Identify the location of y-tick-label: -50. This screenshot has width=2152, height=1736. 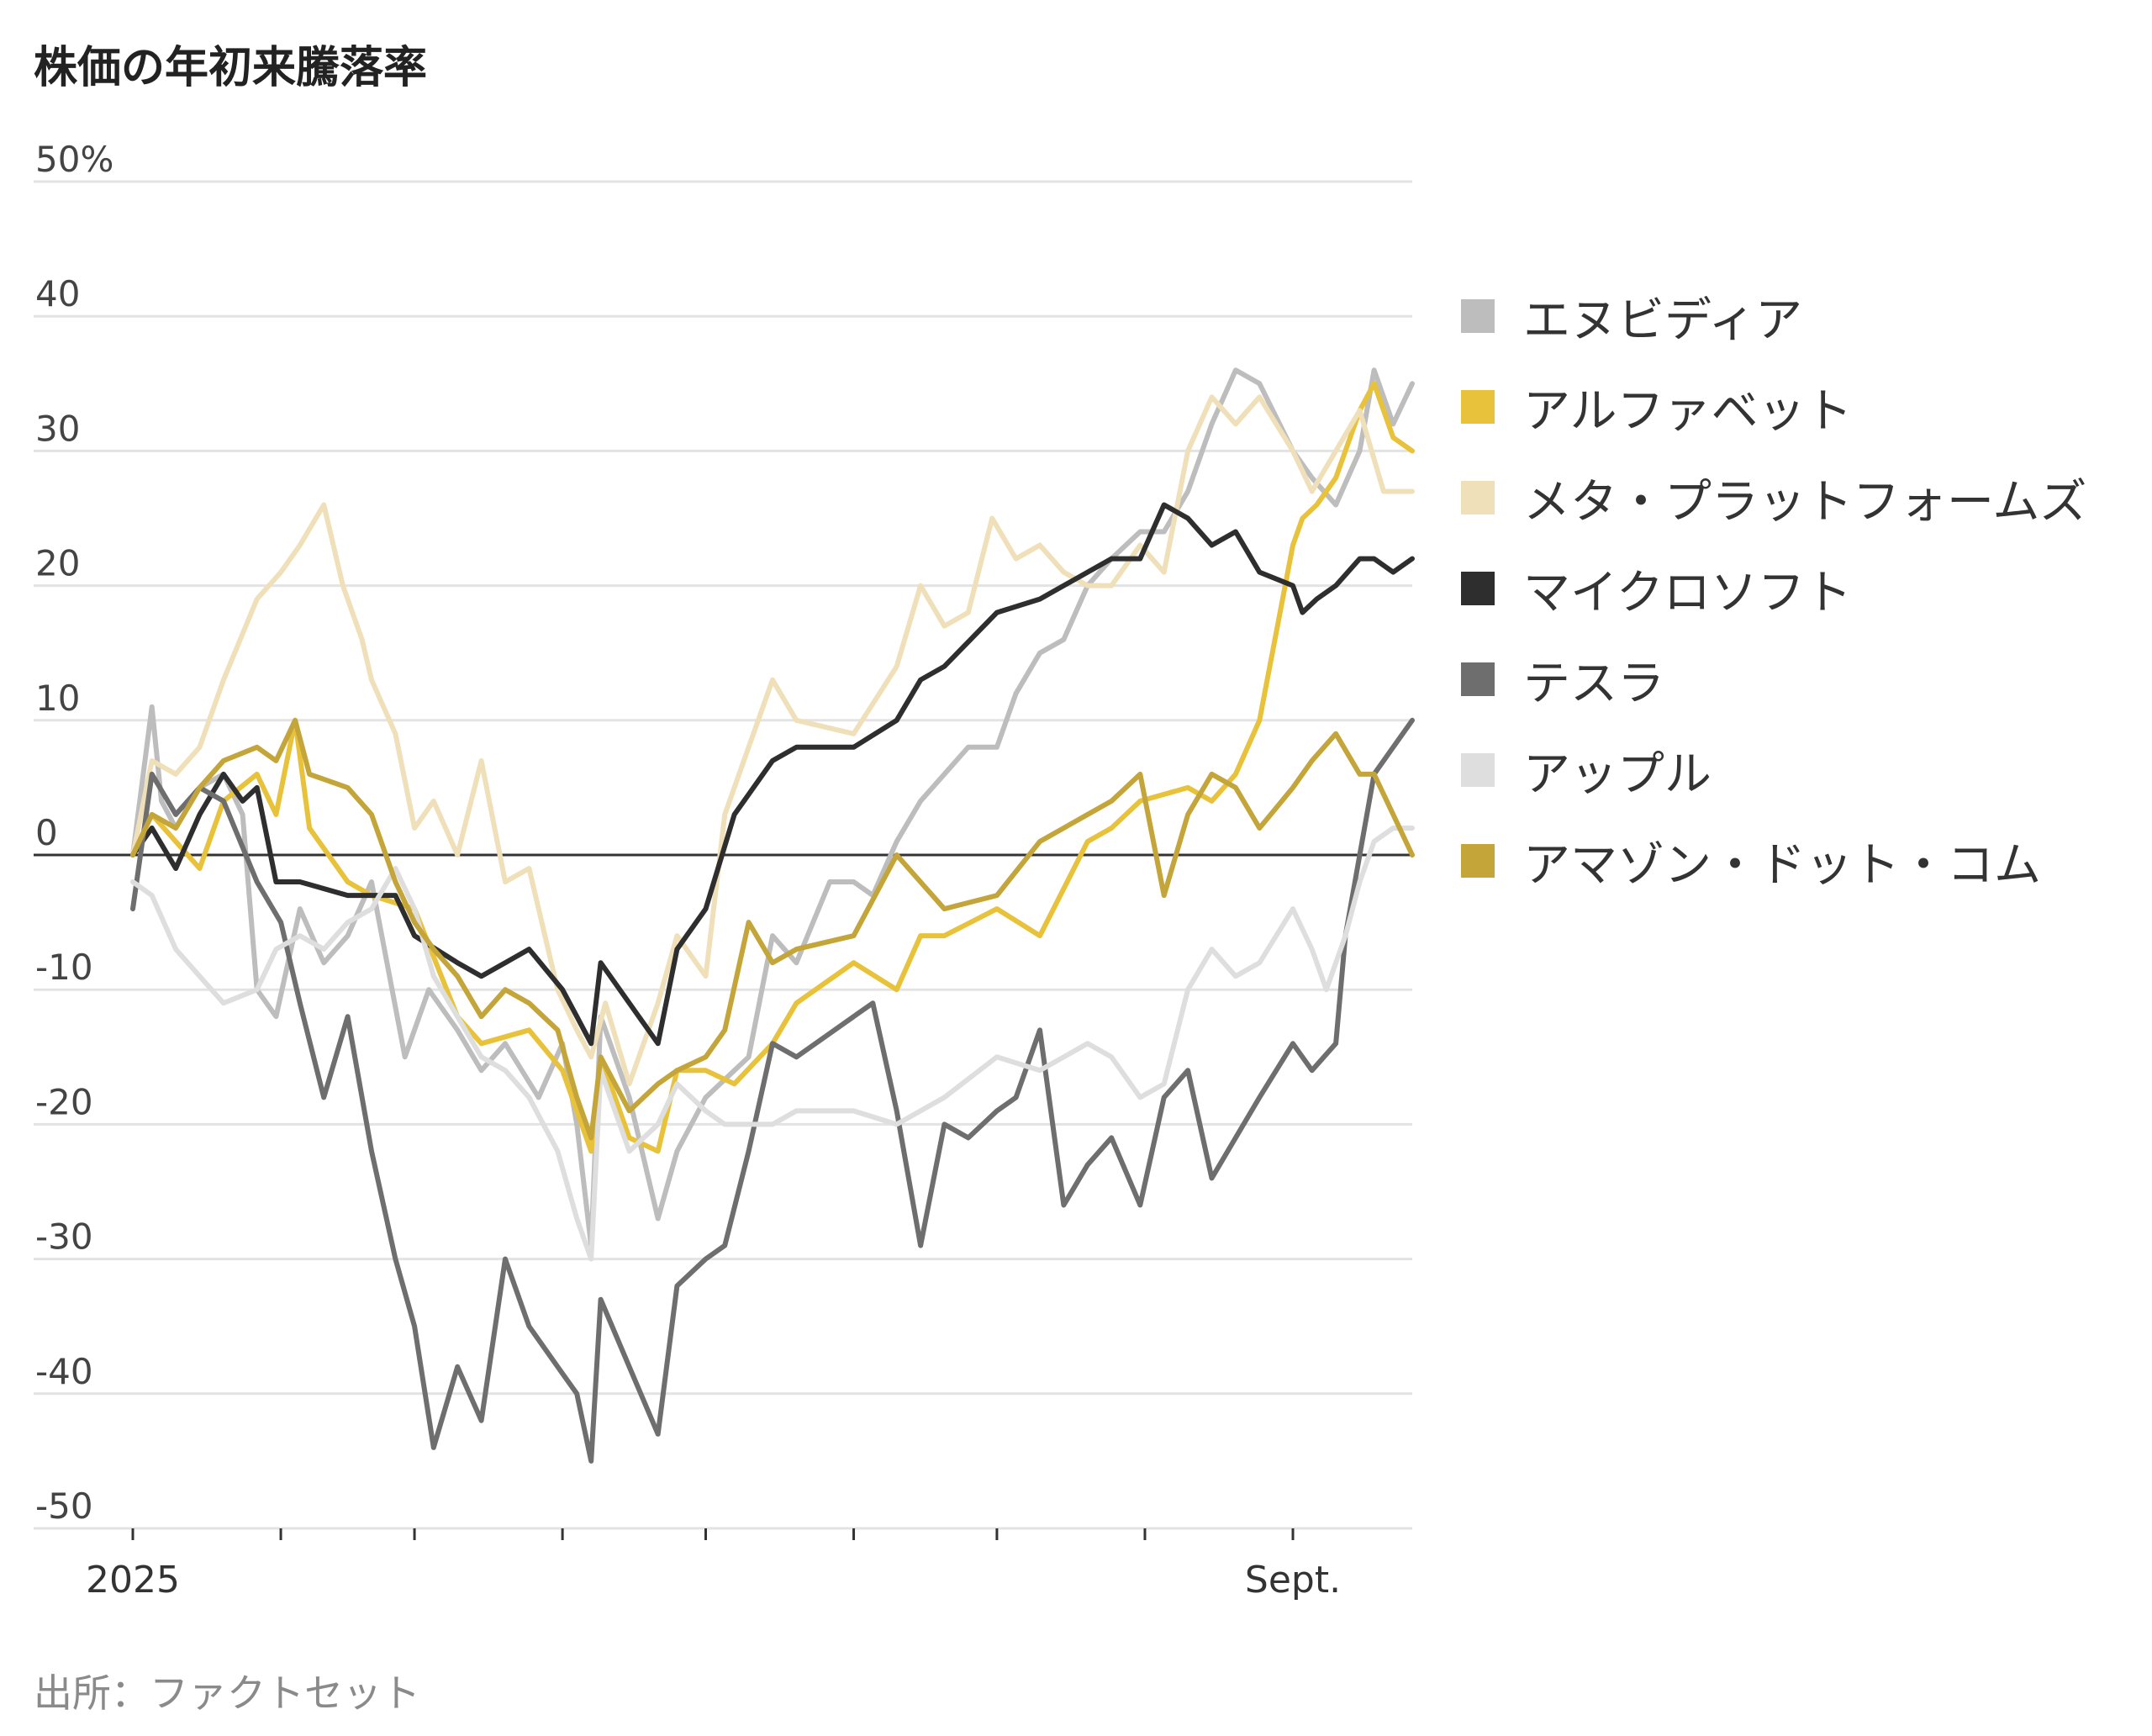
(64, 1506).